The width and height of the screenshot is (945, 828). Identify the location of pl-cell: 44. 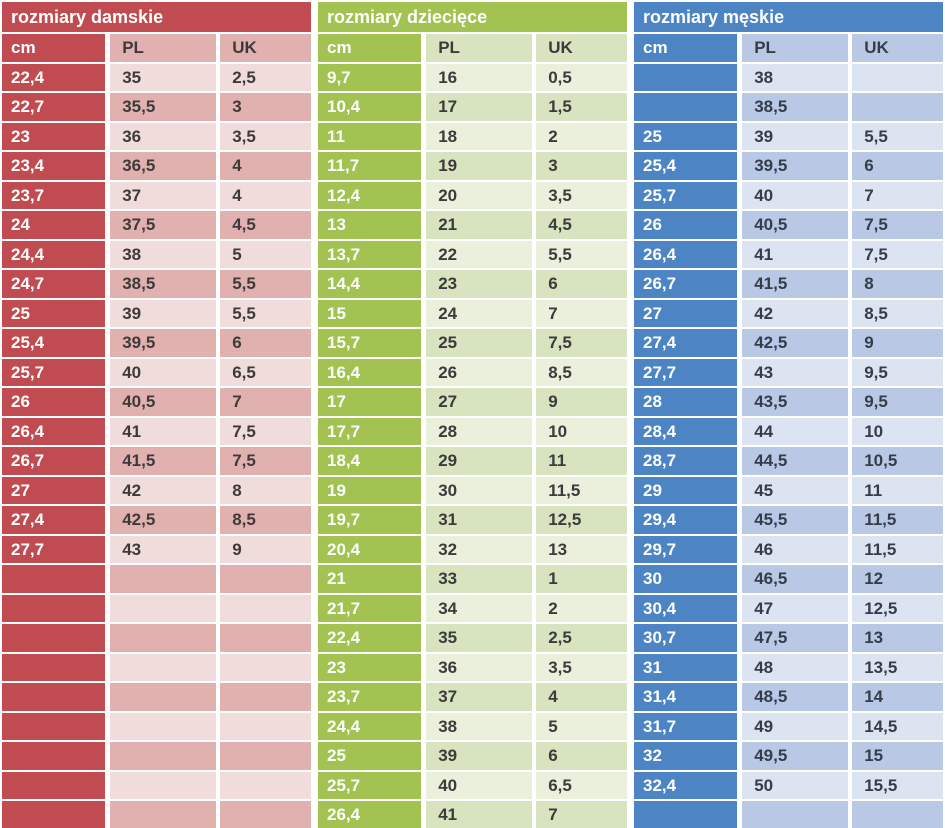
(795, 431).